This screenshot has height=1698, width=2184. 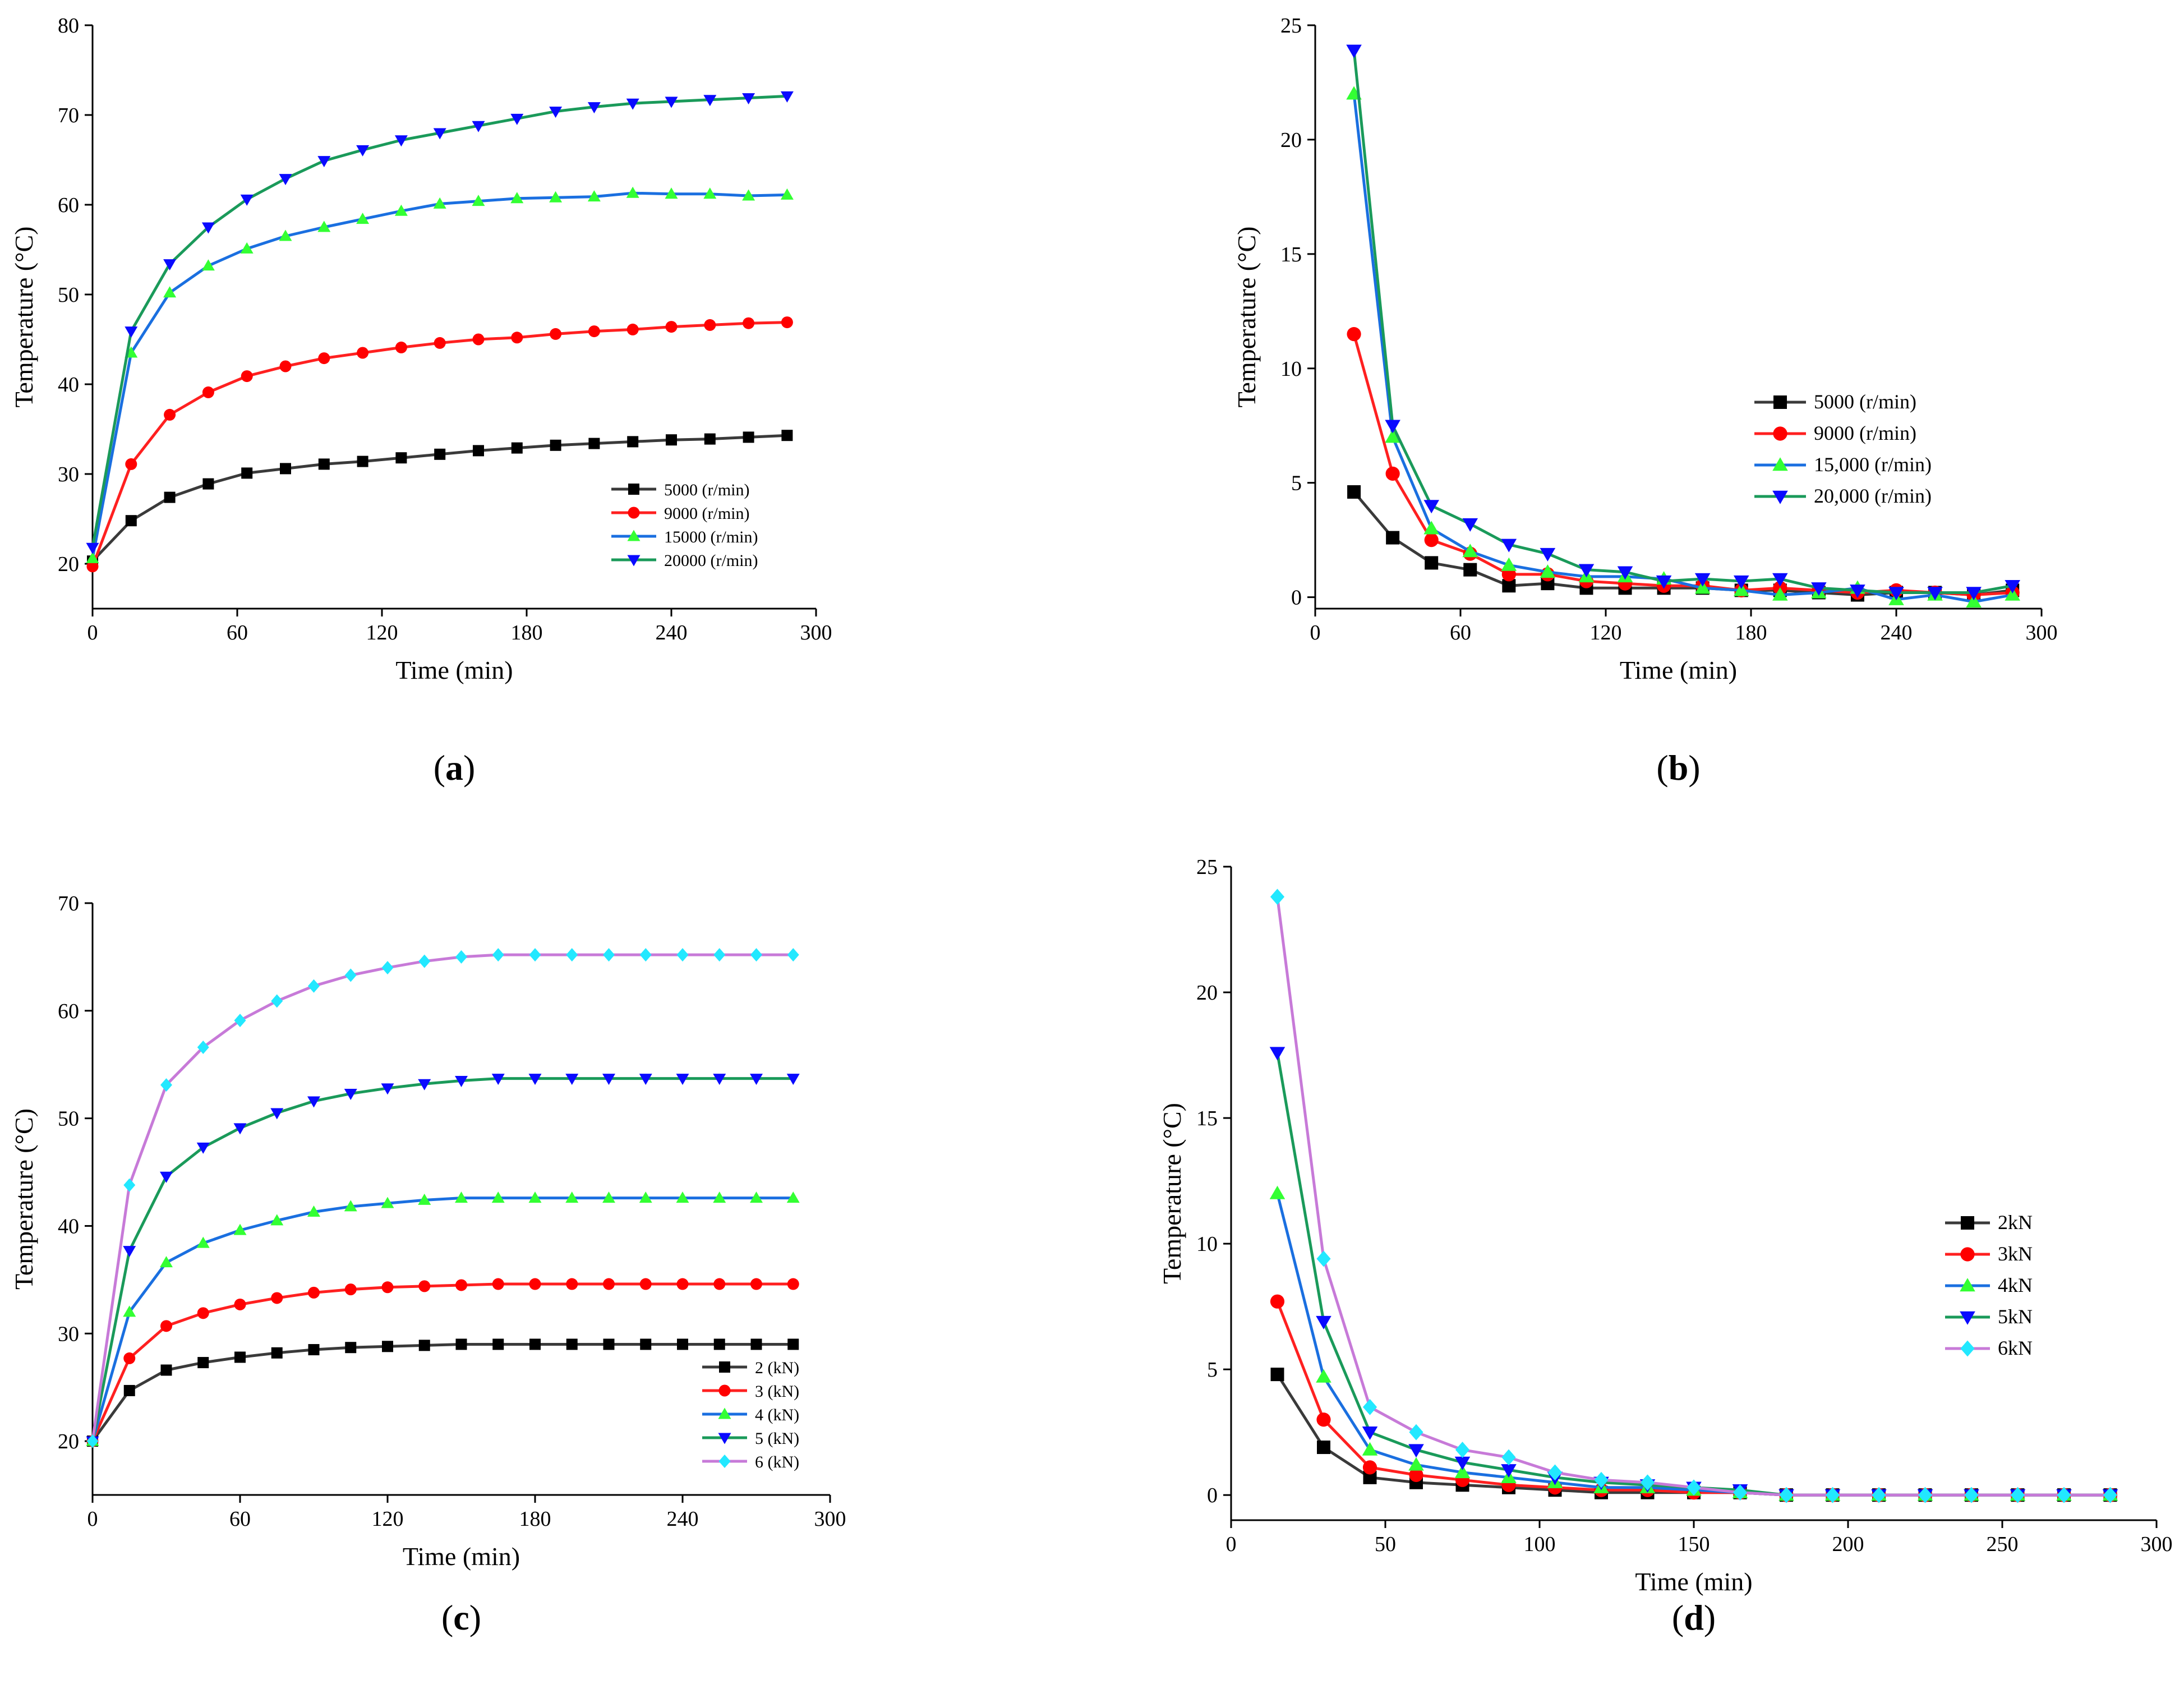 I want to click on y-axis-title: Temperature (°C), so click(x=1246, y=317).